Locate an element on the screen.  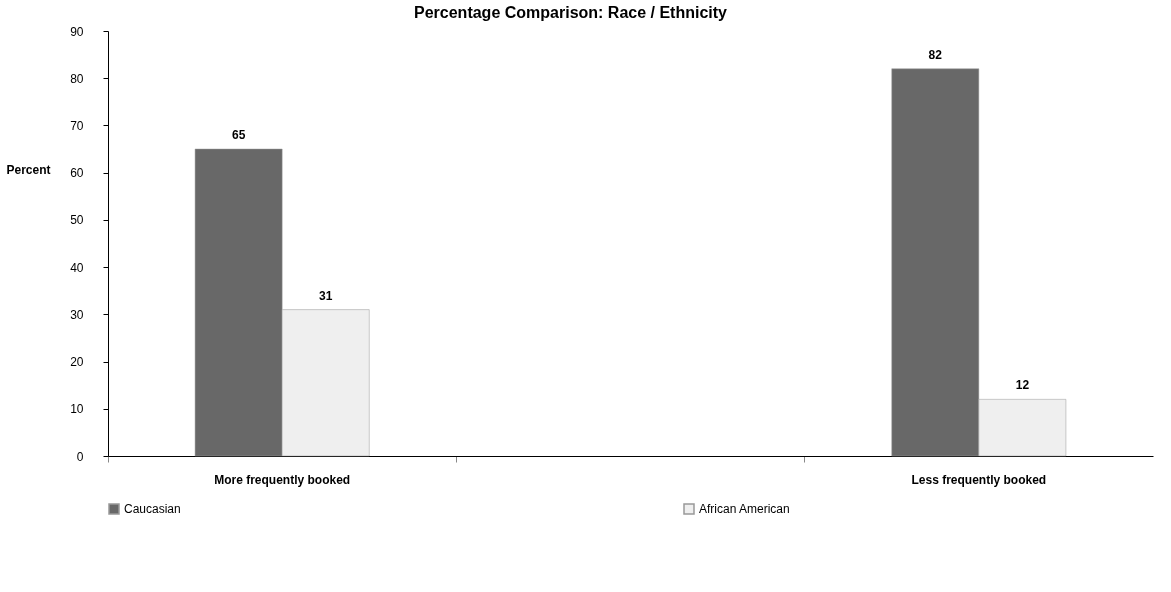
y-tick-label: 60 is located at coordinates (77, 173).